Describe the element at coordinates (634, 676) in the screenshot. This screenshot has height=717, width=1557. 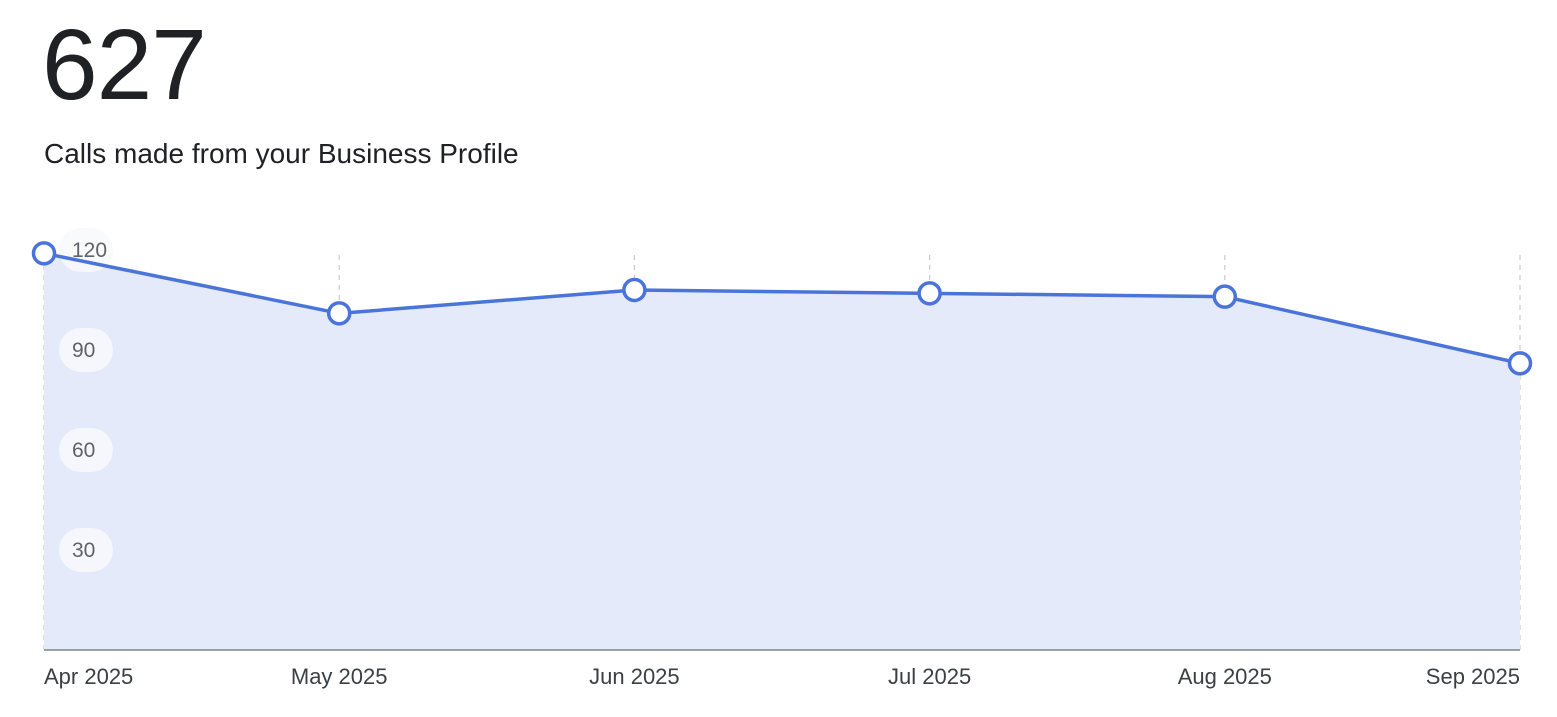
I see `x-tick-label: Jun 2025` at that location.